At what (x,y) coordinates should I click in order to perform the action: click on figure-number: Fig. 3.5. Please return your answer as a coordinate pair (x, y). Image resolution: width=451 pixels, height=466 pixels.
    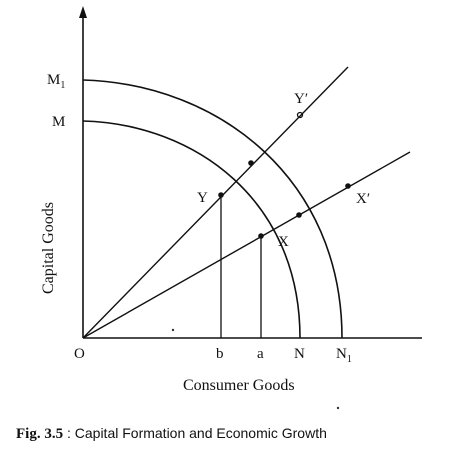
    Looking at the image, I should click on (40, 434).